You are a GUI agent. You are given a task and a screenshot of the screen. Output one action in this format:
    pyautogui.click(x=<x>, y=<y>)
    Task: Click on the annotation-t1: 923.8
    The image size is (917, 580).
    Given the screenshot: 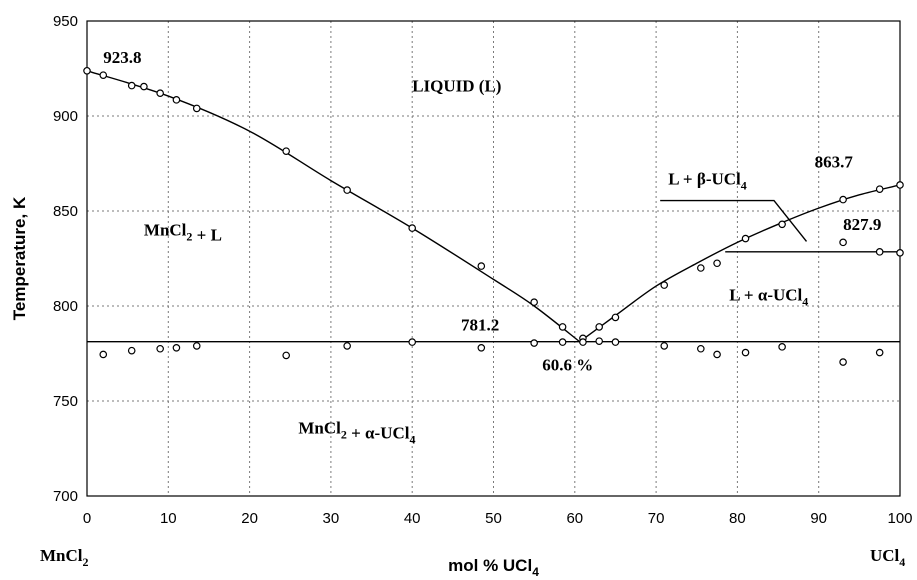 What is the action you would take?
    pyautogui.click(x=122, y=57)
    